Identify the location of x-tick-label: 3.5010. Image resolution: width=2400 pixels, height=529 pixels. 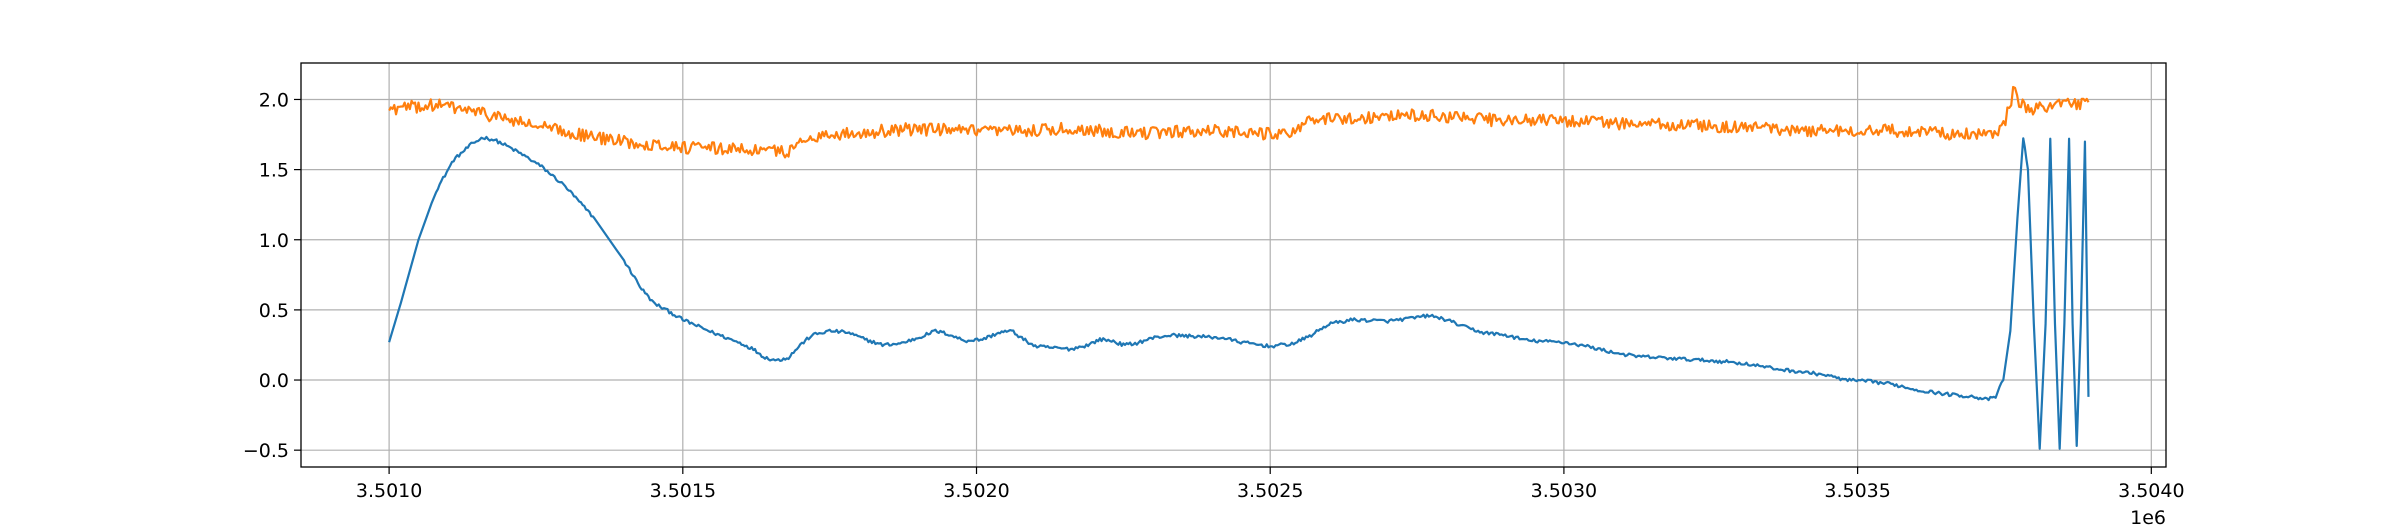
(389, 491).